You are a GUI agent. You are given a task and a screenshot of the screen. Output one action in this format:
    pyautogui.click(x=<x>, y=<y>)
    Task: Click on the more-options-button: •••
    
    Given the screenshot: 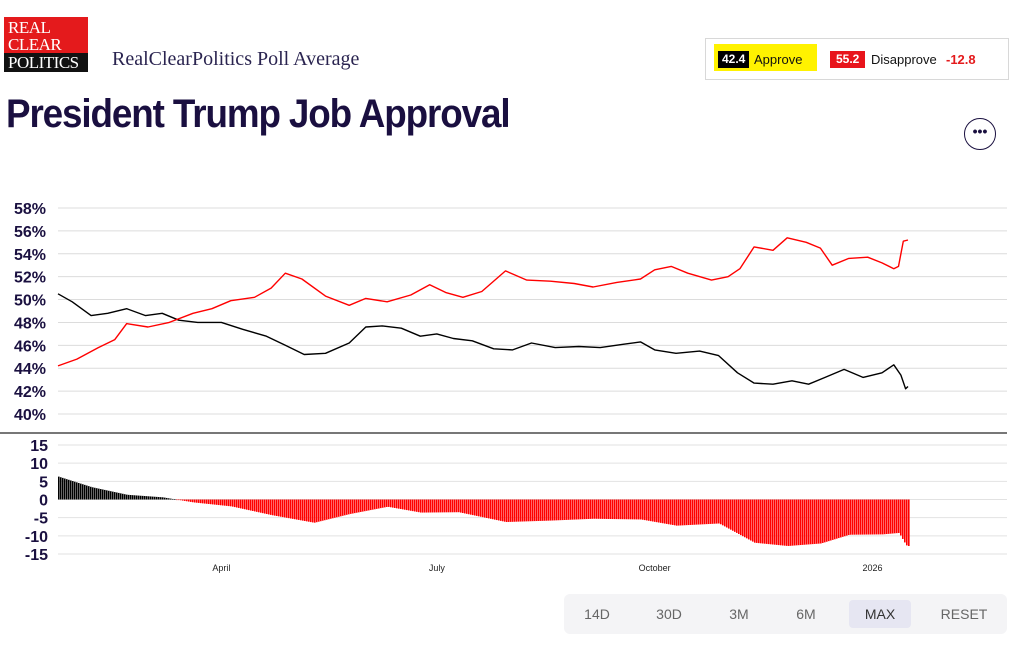 What is the action you would take?
    pyautogui.click(x=980, y=134)
    